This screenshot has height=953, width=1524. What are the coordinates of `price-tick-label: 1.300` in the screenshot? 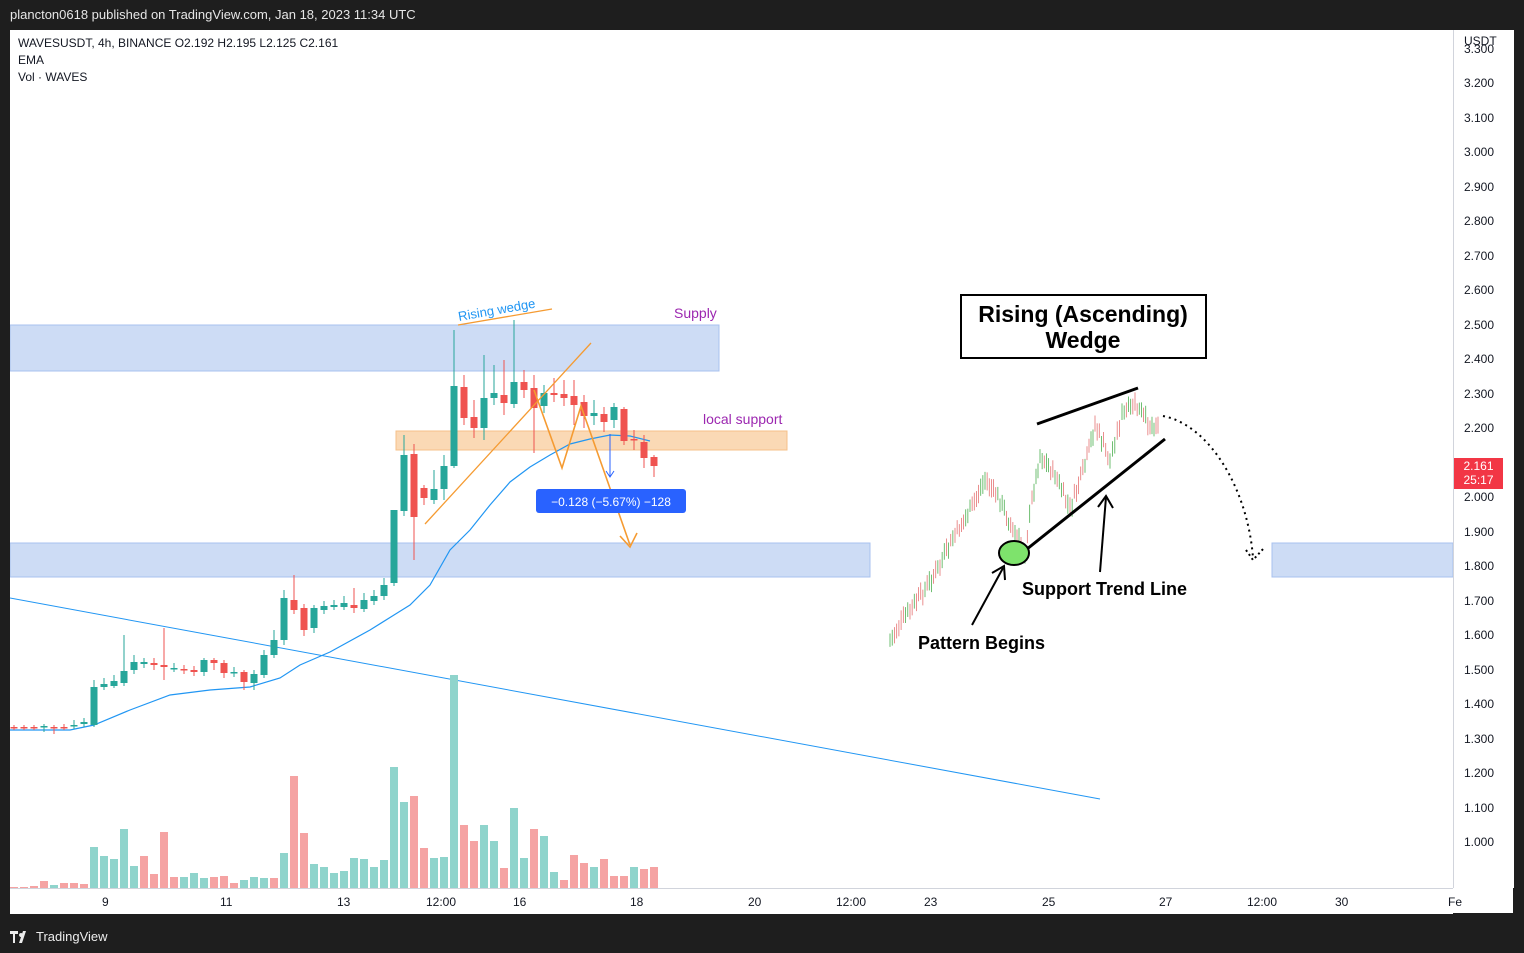 It's located at (1479, 739).